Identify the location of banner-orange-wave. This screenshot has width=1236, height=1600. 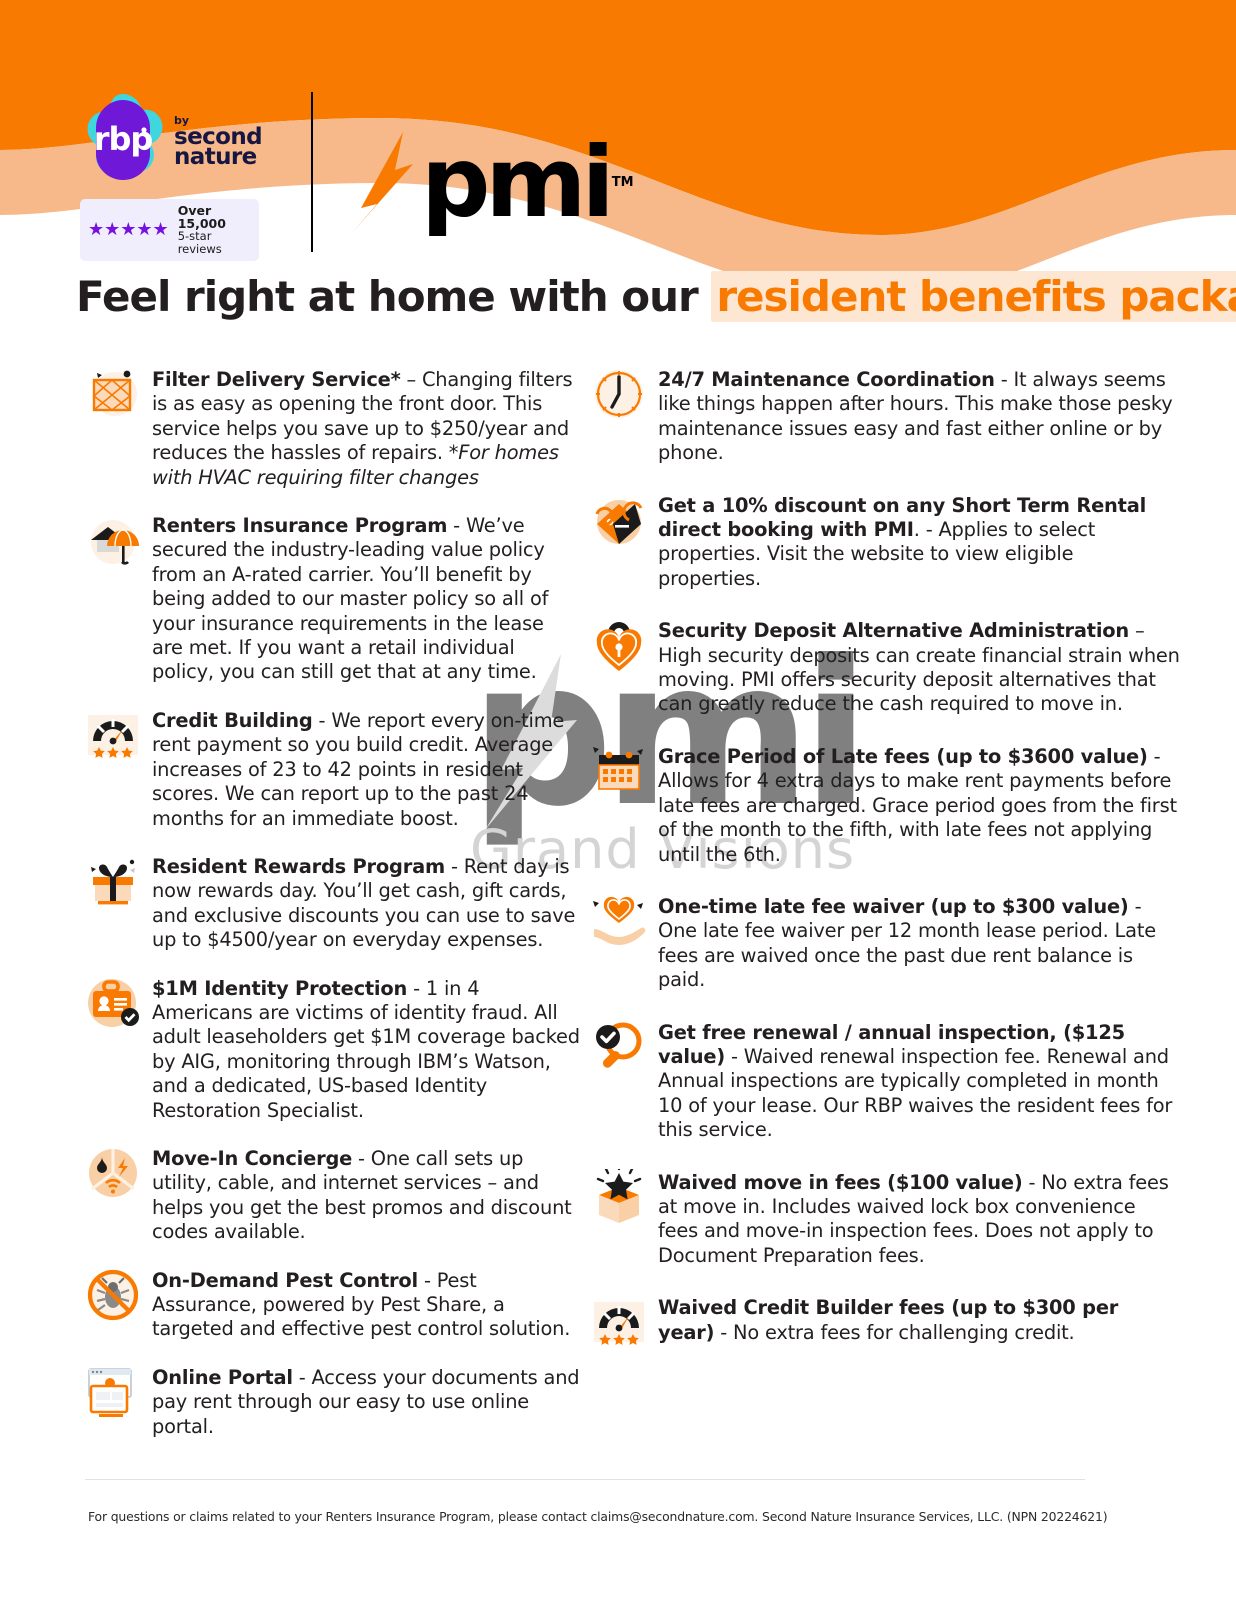
(618, 117).